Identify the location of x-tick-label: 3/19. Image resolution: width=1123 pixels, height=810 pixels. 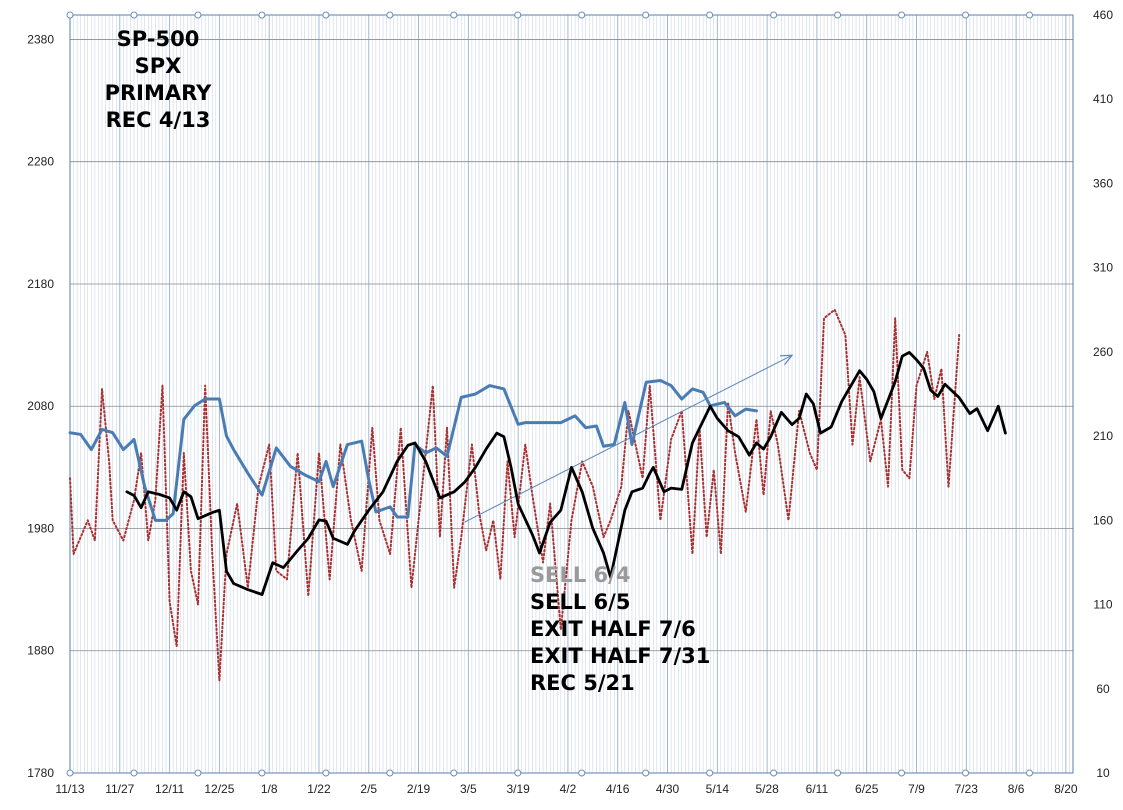
(518, 789).